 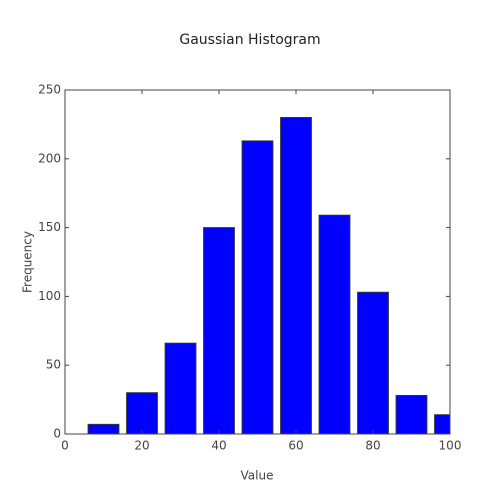 I want to click on y-axis-label: Frequency, so click(x=28, y=262).